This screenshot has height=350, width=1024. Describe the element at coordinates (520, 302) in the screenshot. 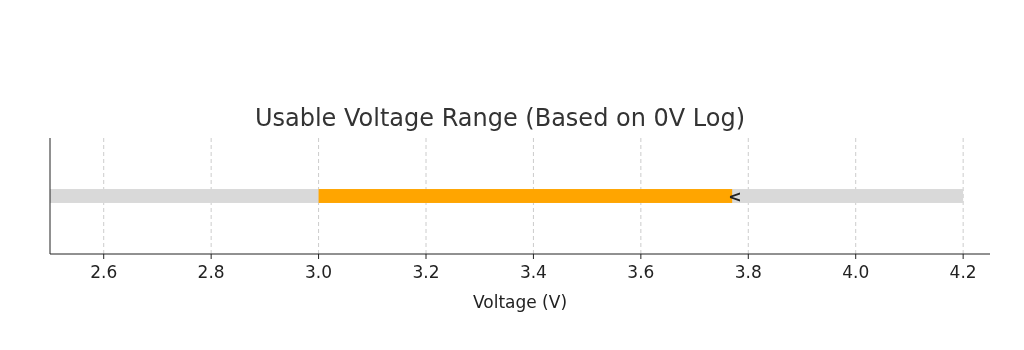

I see `x-axis-title: Voltage (V)` at that location.